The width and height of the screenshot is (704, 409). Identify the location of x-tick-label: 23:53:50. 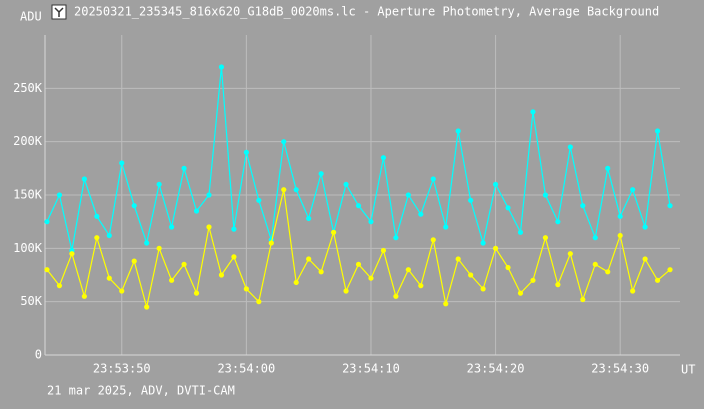
(122, 369).